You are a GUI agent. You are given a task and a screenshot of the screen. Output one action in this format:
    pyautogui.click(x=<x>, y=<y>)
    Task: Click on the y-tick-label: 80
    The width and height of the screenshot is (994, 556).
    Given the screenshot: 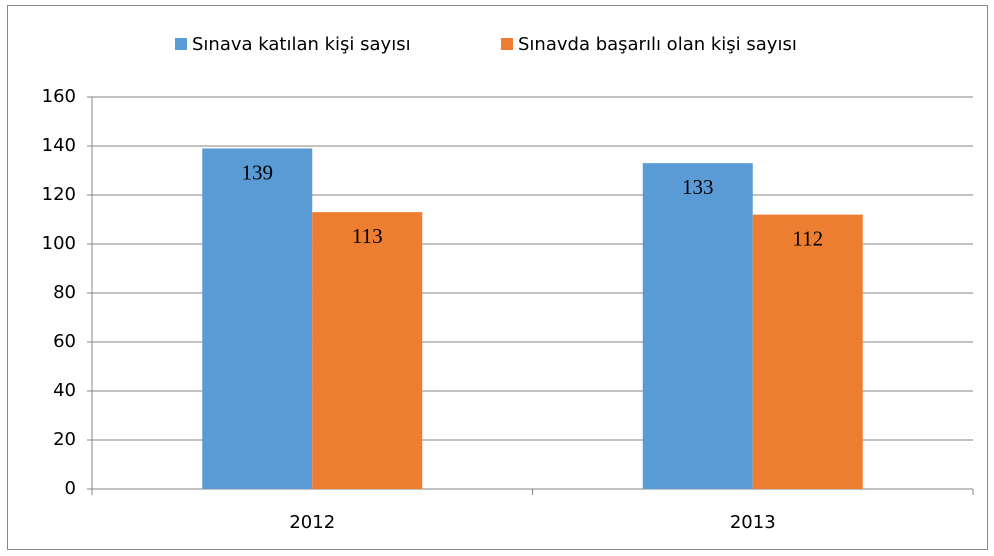 What is the action you would take?
    pyautogui.click(x=64, y=292)
    